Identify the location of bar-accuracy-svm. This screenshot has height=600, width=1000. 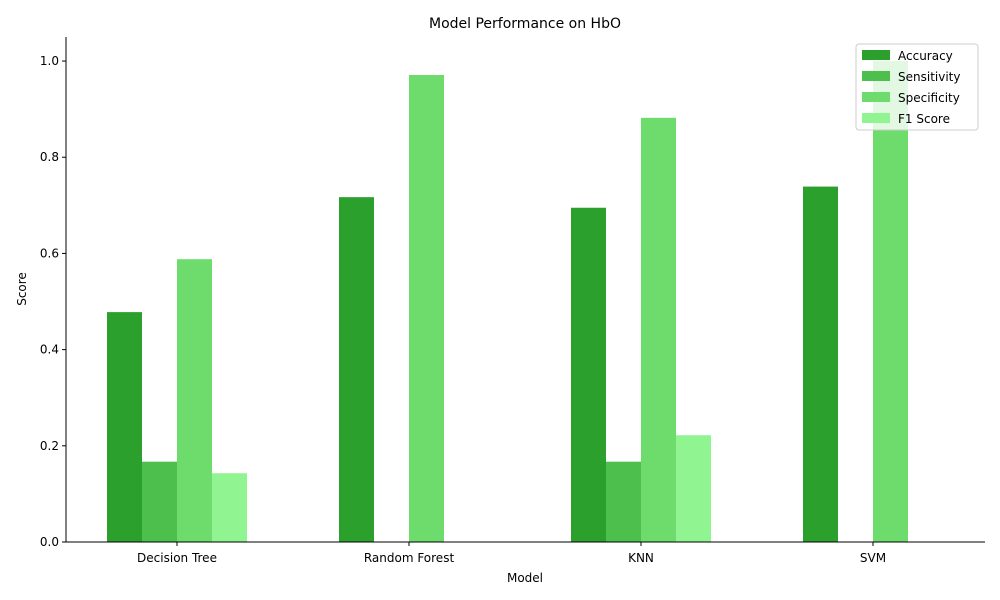
(820, 364).